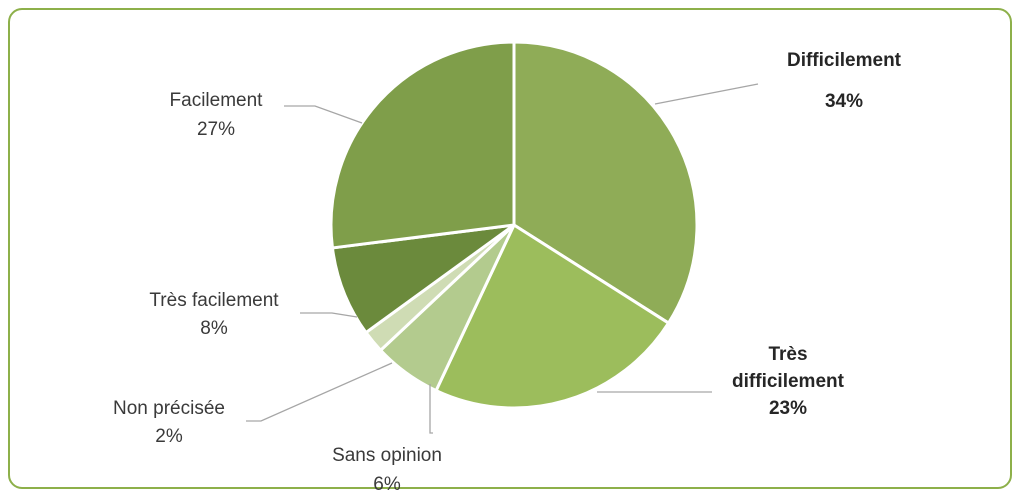  I want to click on data-label: Difficilement 34%, so click(844, 81).